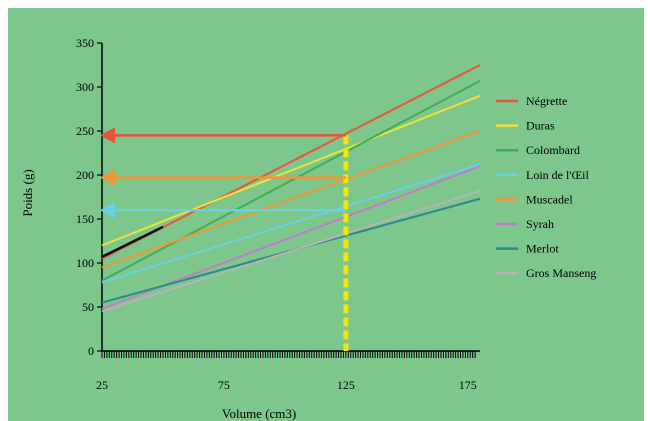 This screenshot has width=648, height=421. I want to click on x-tick-label: 125, so click(346, 385).